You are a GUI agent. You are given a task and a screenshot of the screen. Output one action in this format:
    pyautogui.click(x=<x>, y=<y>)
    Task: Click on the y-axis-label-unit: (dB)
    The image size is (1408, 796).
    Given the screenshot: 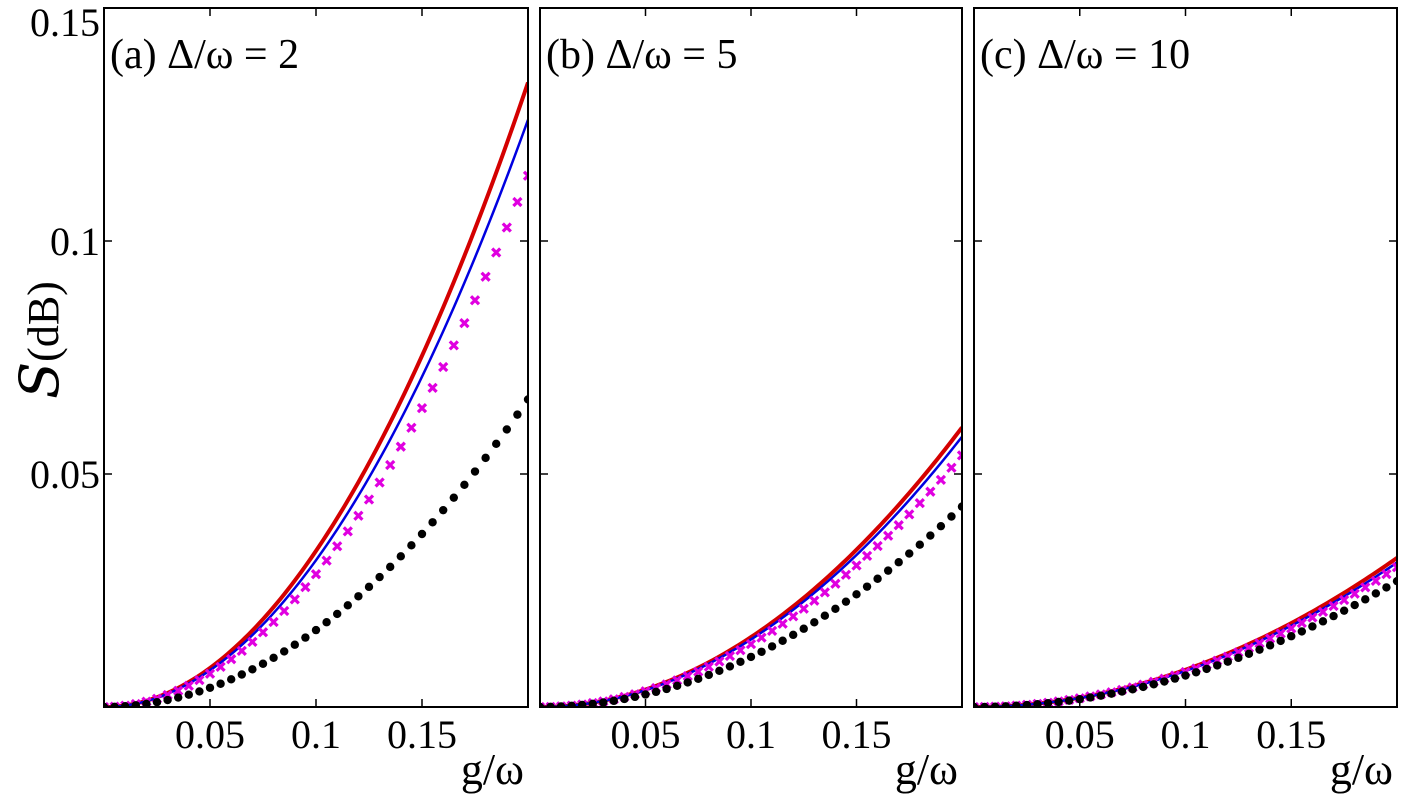 What is the action you would take?
    pyautogui.click(x=43, y=321)
    